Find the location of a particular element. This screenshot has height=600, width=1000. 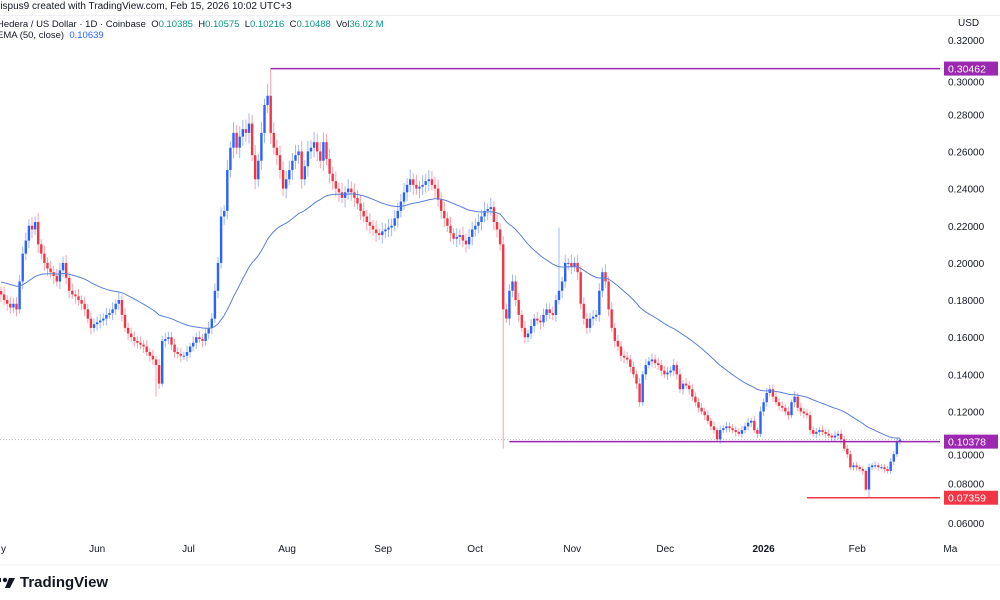

y-tick-label: 0.12000 is located at coordinates (966, 413).